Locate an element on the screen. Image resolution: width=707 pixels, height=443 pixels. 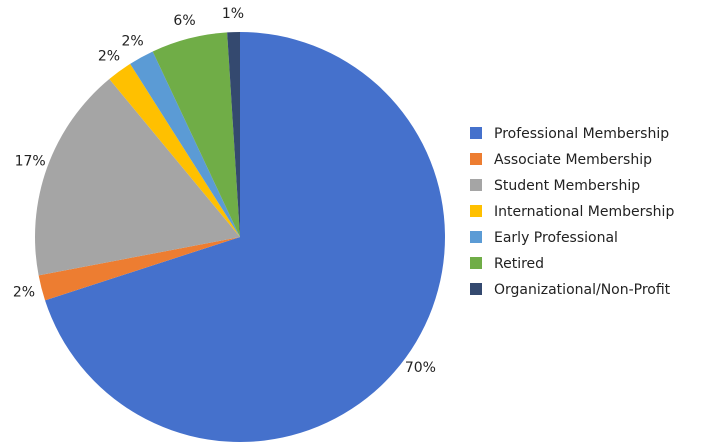
data-label: 1% is located at coordinates (233, 14).